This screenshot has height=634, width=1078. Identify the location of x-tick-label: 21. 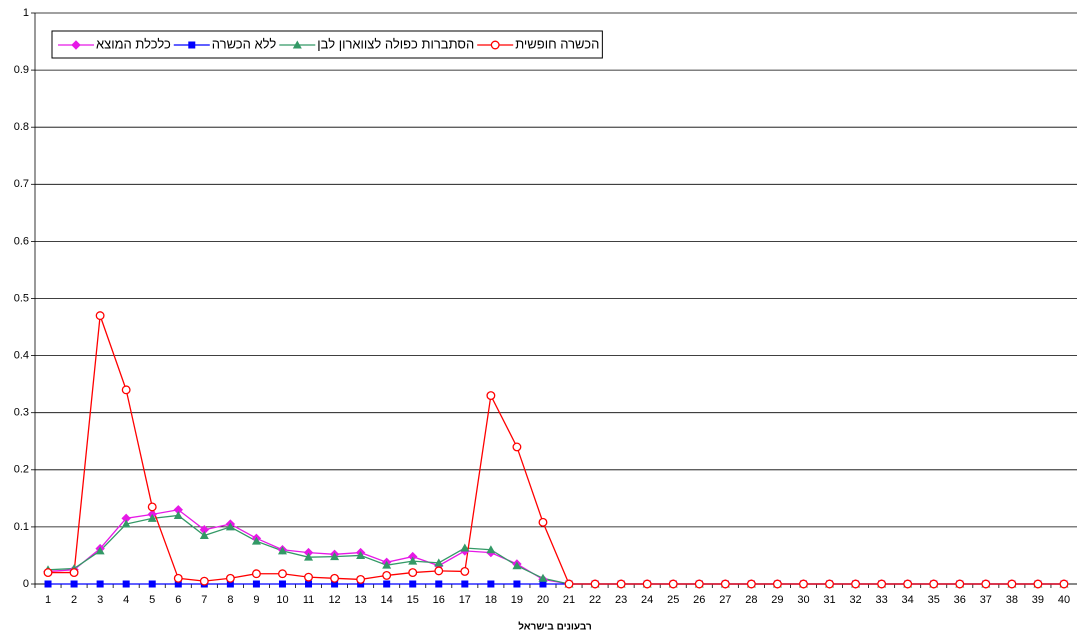
(569, 600).